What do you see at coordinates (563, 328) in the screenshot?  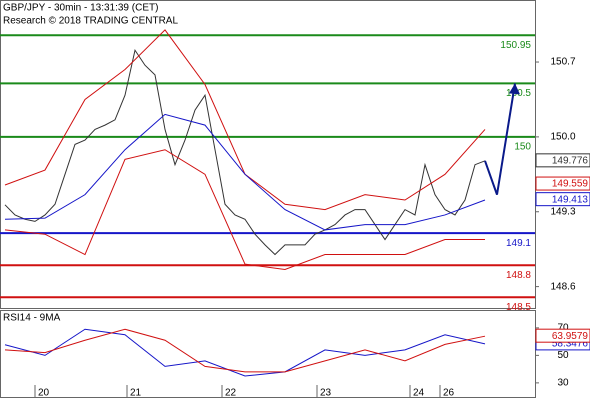 I see `y-tick-label: 70` at bounding box center [563, 328].